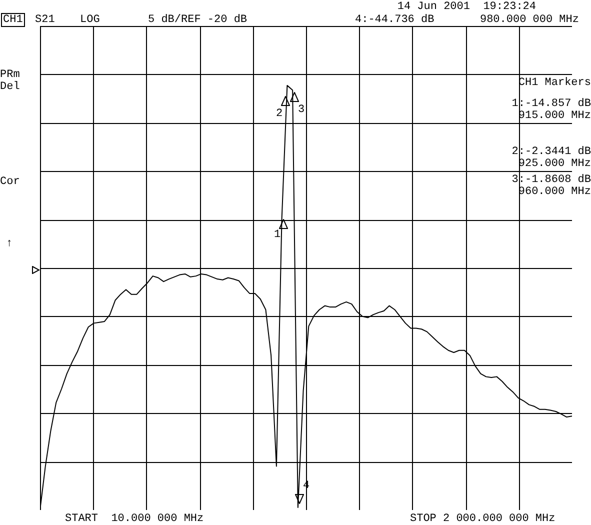 The height and width of the screenshot is (525, 591). What do you see at coordinates (483, 519) in the screenshot?
I see `text: STOP 2 000.000 000 MHz` at bounding box center [483, 519].